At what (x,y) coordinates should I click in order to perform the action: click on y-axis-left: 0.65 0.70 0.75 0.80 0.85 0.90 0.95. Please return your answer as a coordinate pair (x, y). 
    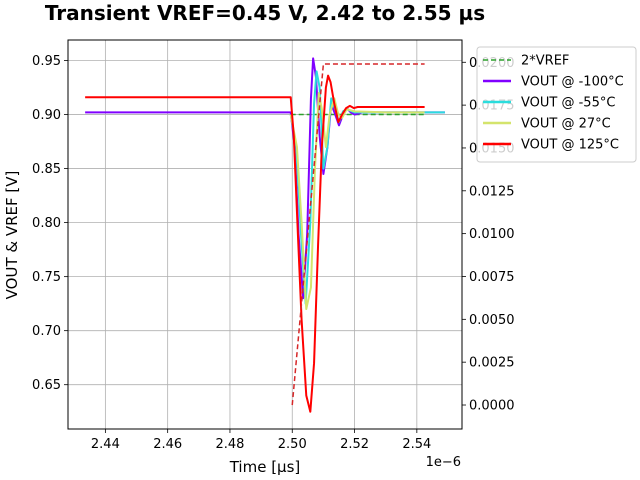
    Looking at the image, I should click on (50, 223).